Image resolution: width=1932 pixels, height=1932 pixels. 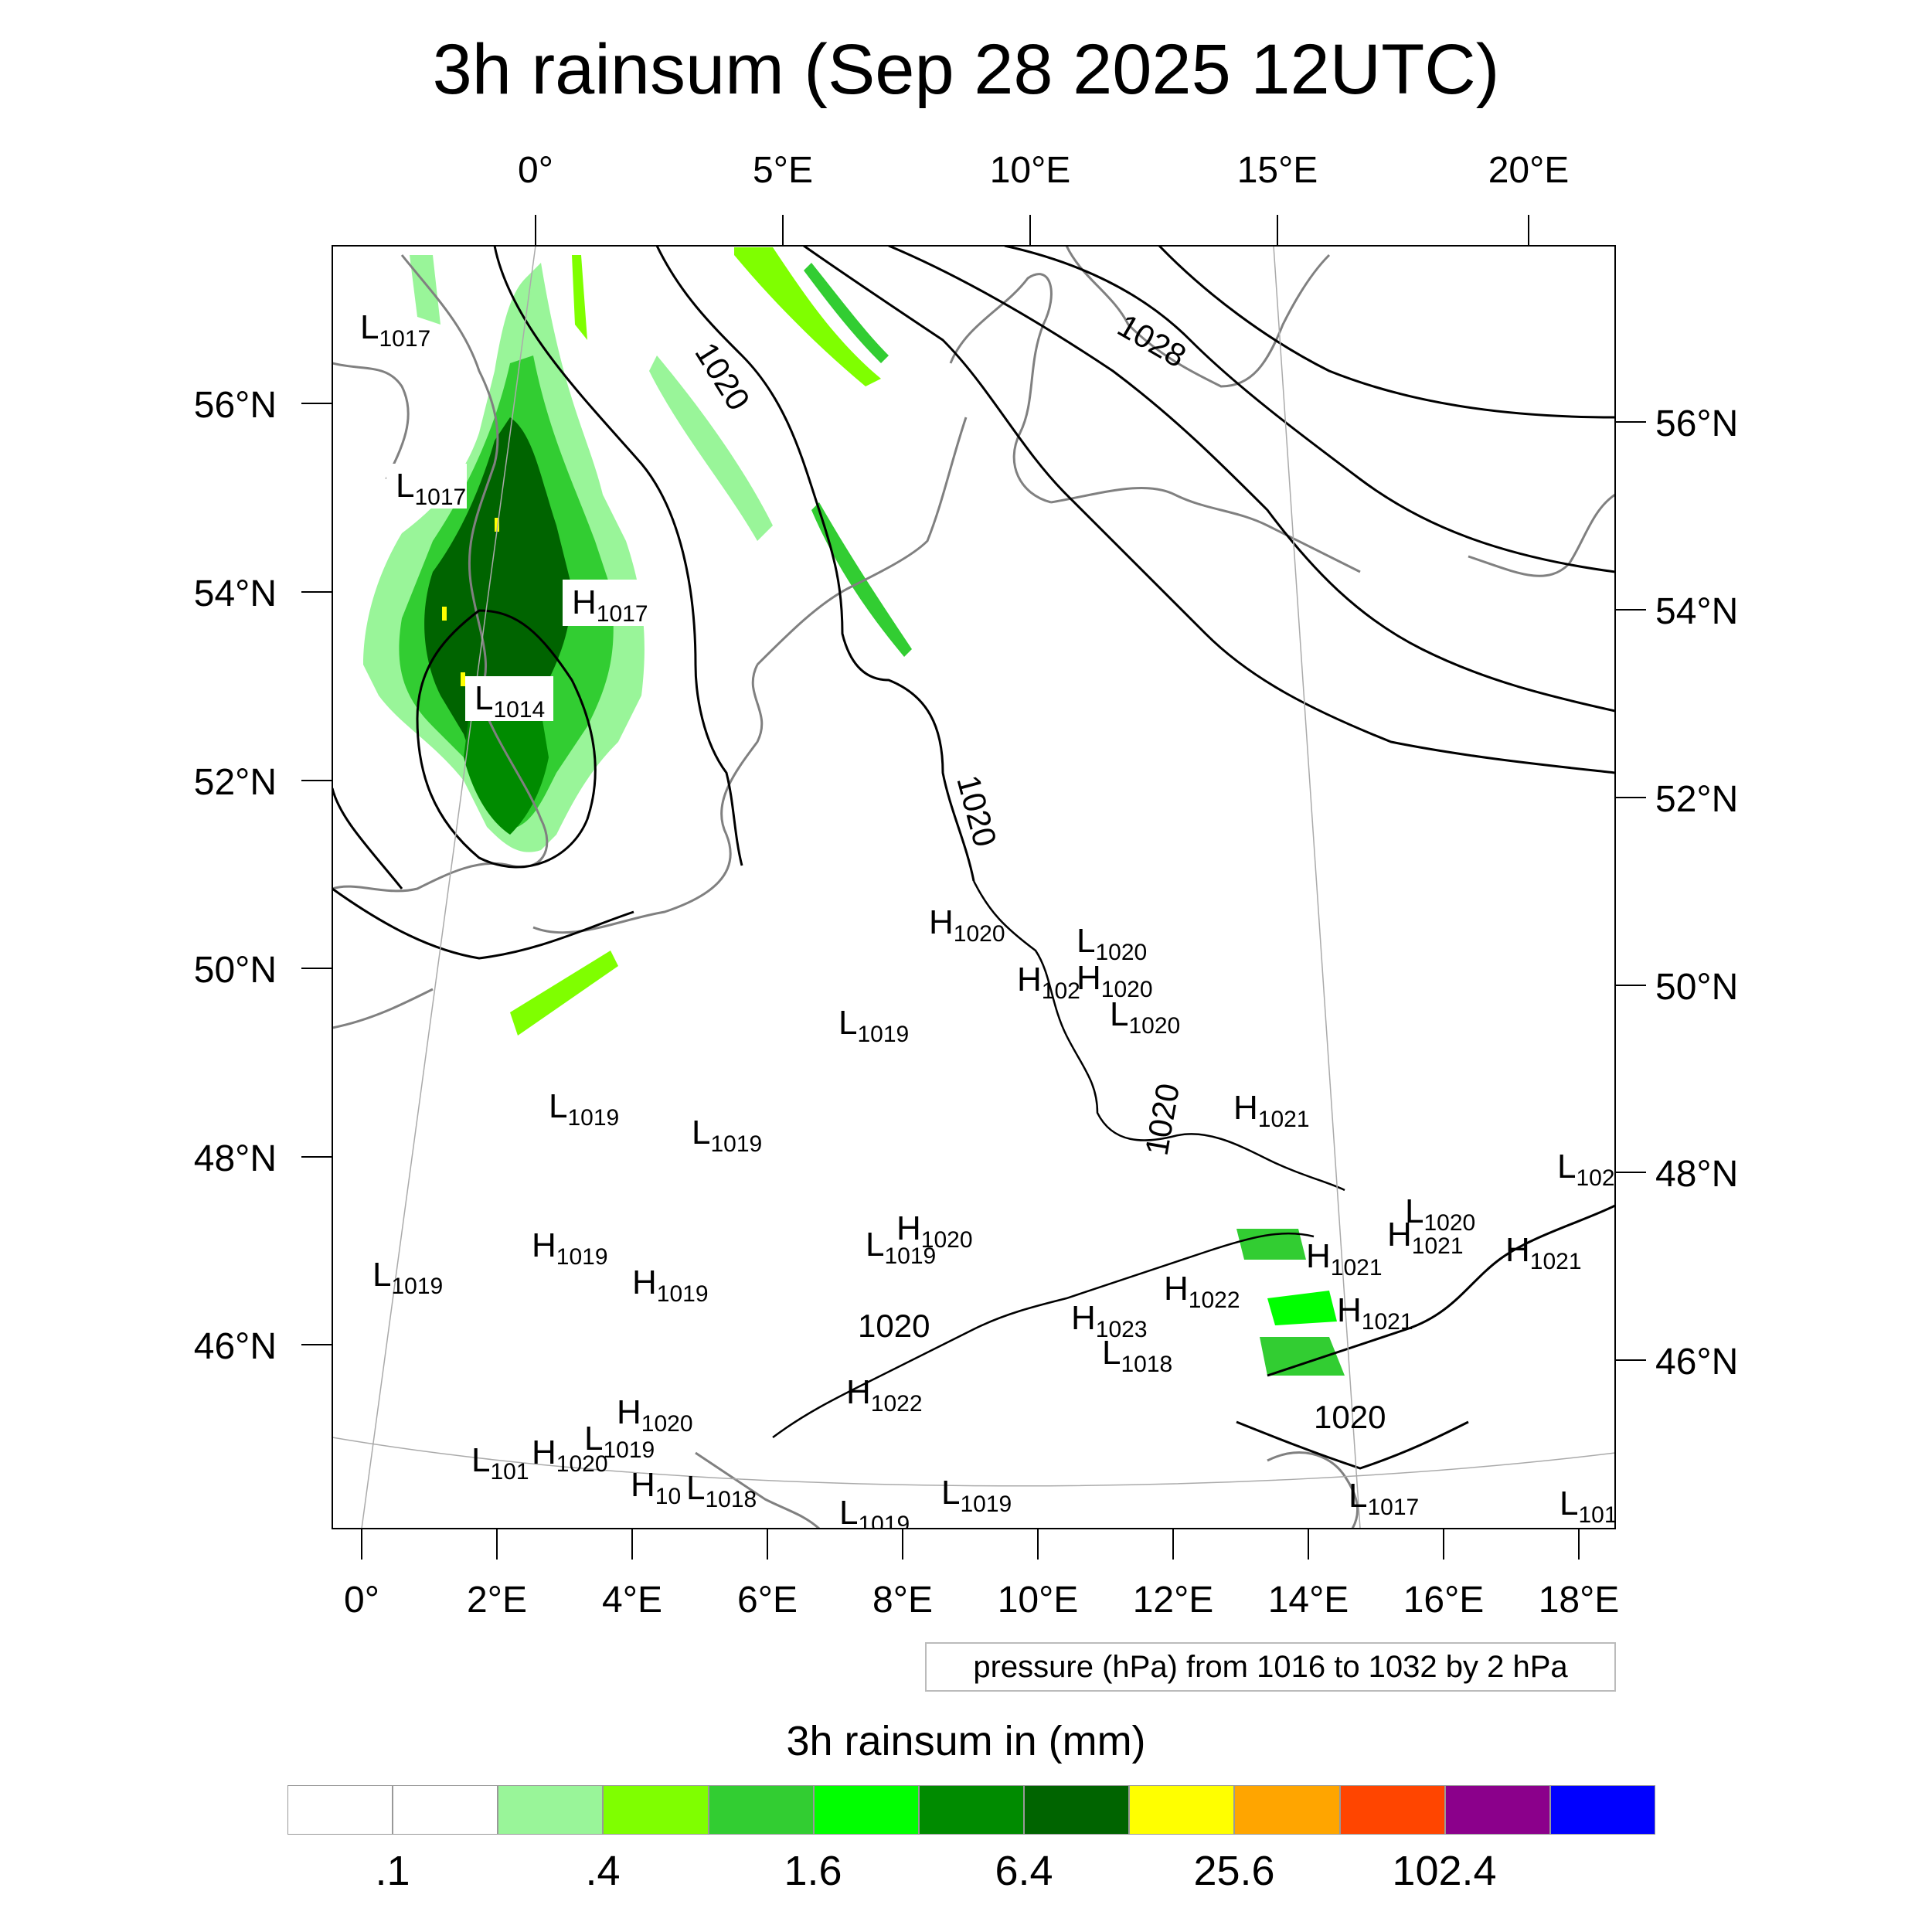 I want to click on colorbar-label: .1, so click(x=392, y=1871).